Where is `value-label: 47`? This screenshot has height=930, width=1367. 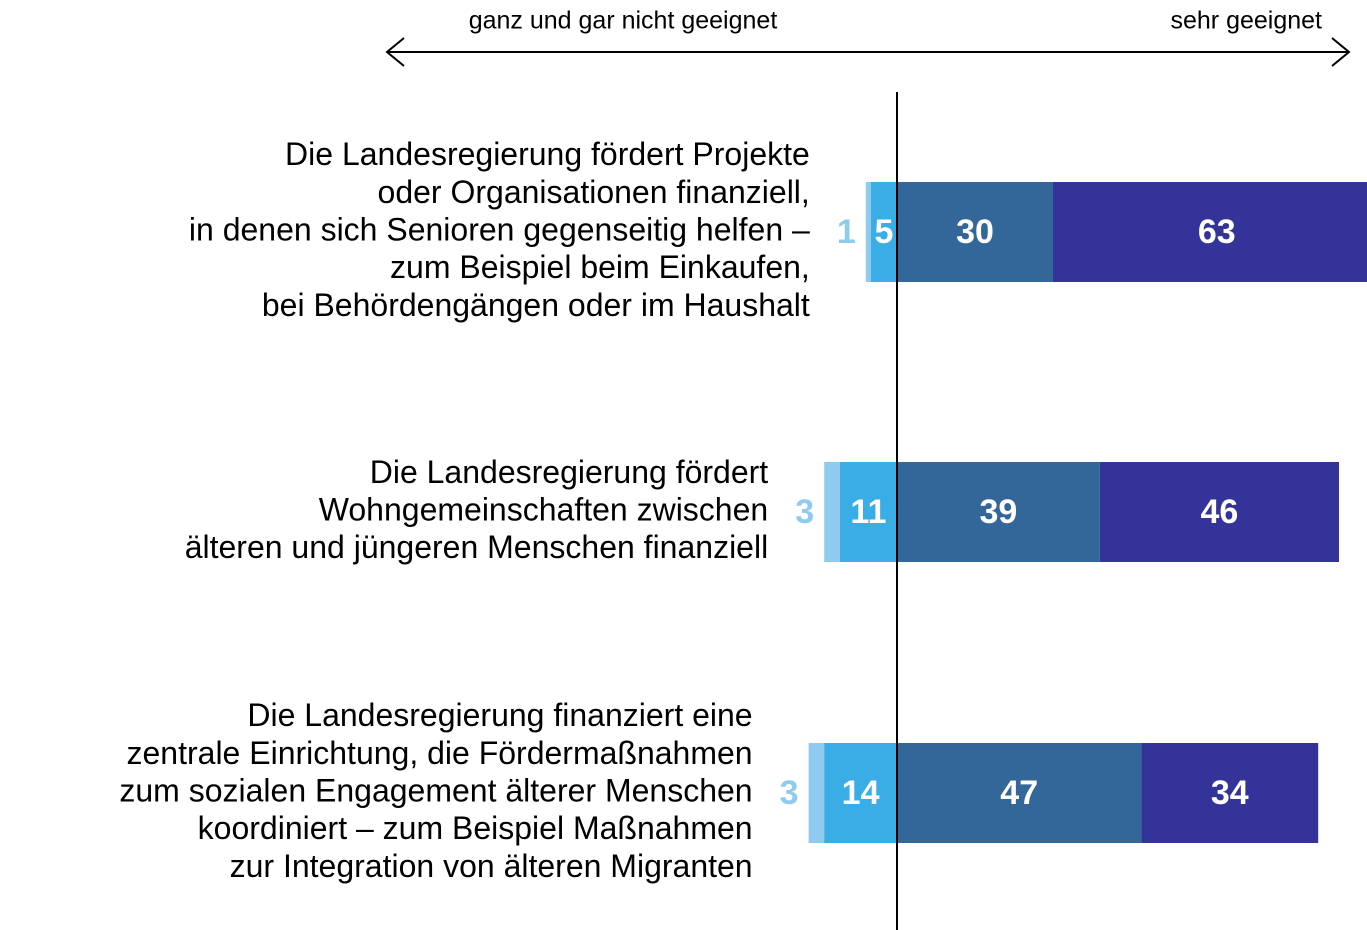
value-label: 47 is located at coordinates (1019, 793).